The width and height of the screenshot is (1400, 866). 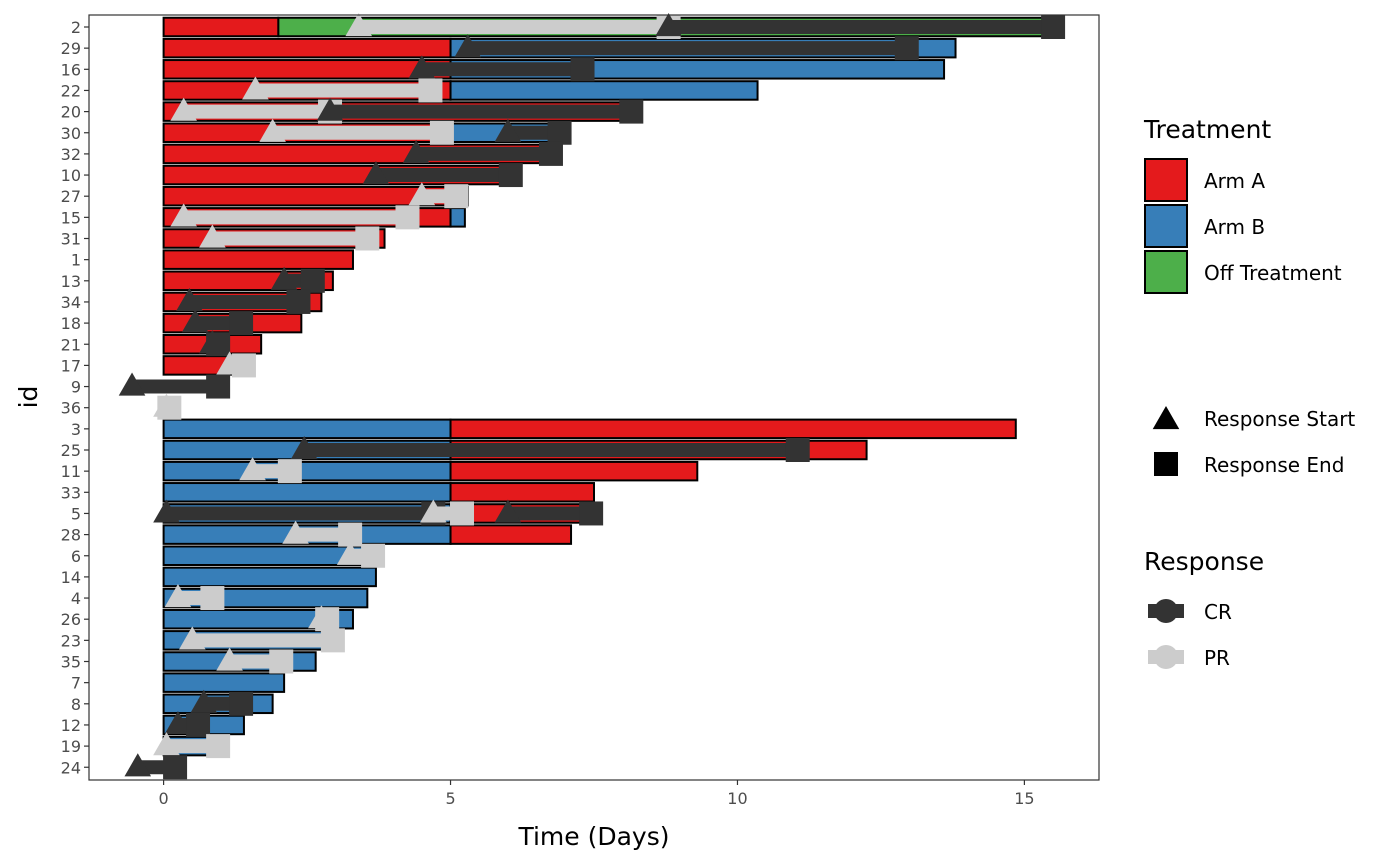 What do you see at coordinates (71, 365) in the screenshot?
I see `y-tick-label-17: 17` at bounding box center [71, 365].